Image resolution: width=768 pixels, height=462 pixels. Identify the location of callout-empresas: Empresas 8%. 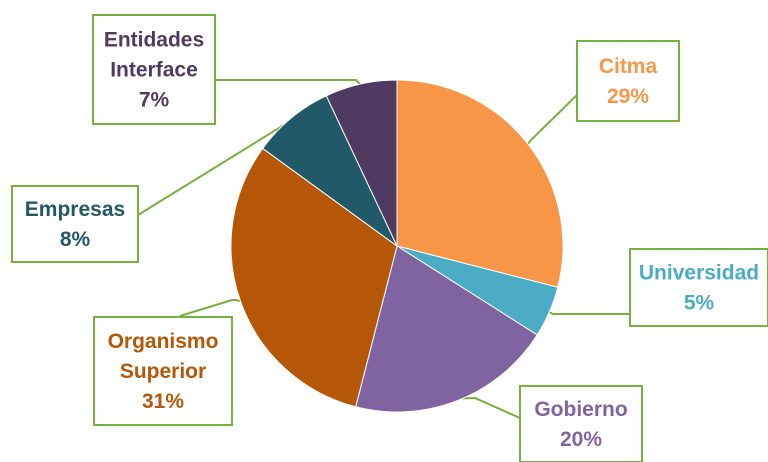
(75, 224).